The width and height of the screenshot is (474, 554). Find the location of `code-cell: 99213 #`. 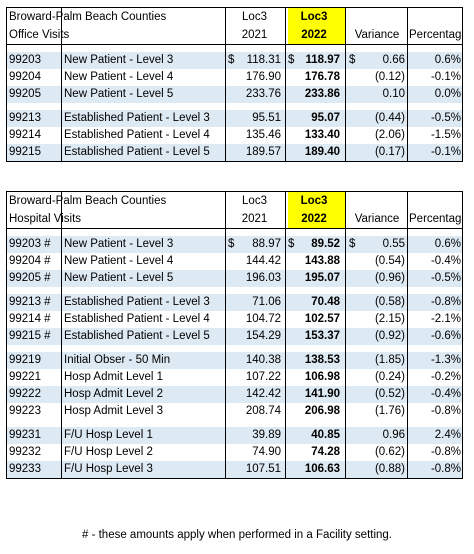

code-cell: 99213 # is located at coordinates (30, 302).